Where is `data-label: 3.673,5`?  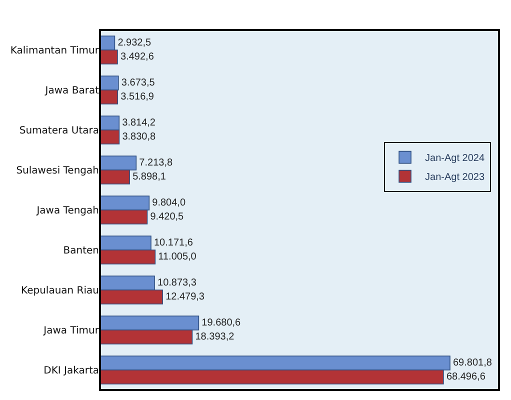 data-label: 3.673,5 is located at coordinates (138, 83).